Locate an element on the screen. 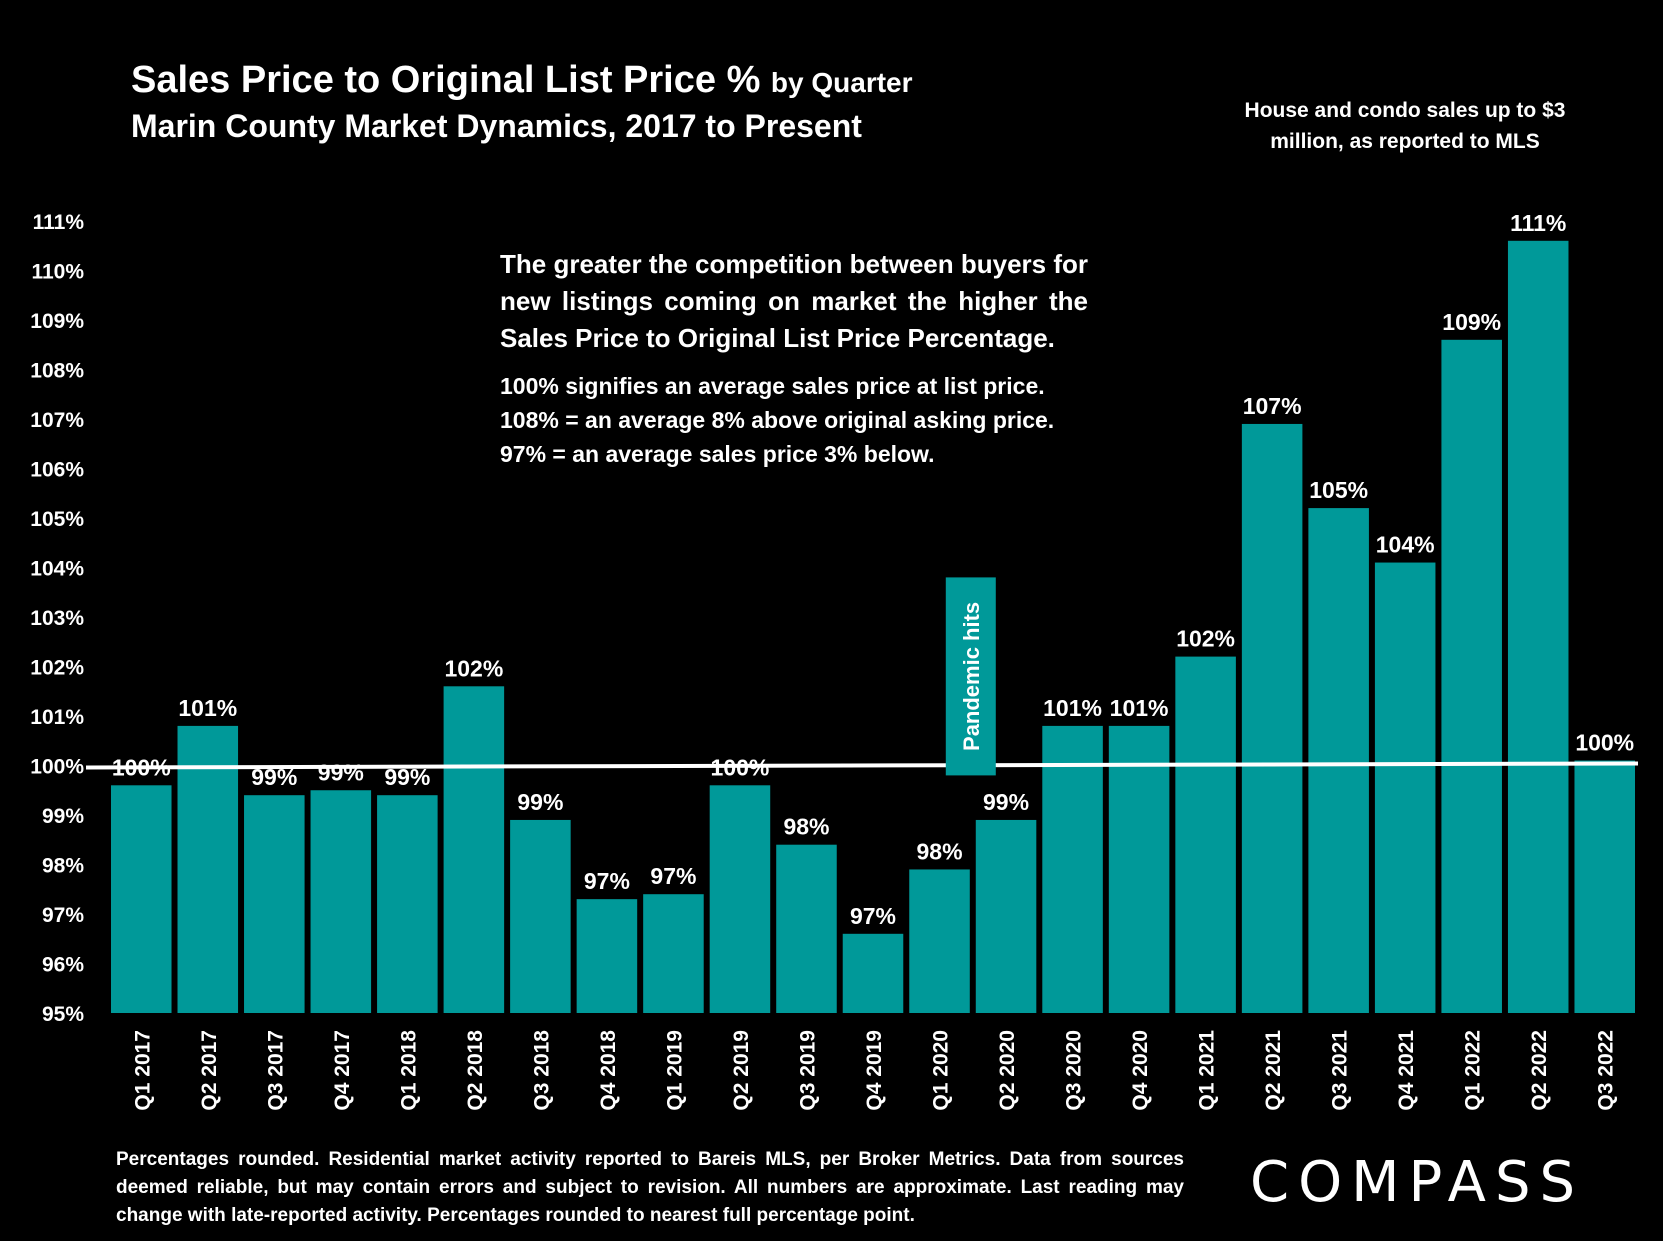 This screenshot has width=1663, height=1241. reference-line-group is located at coordinates (862, 765).